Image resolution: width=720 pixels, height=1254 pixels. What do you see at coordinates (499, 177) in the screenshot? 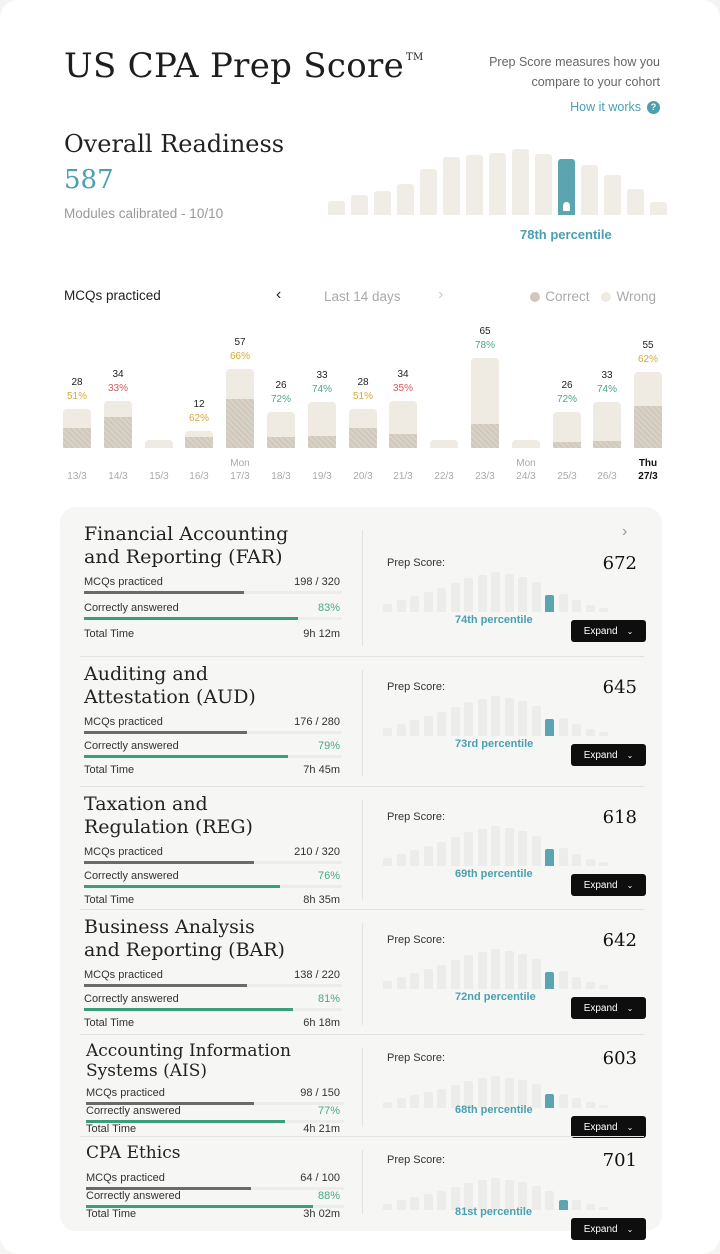
I see `cohort-distribution-chart` at bounding box center [499, 177].